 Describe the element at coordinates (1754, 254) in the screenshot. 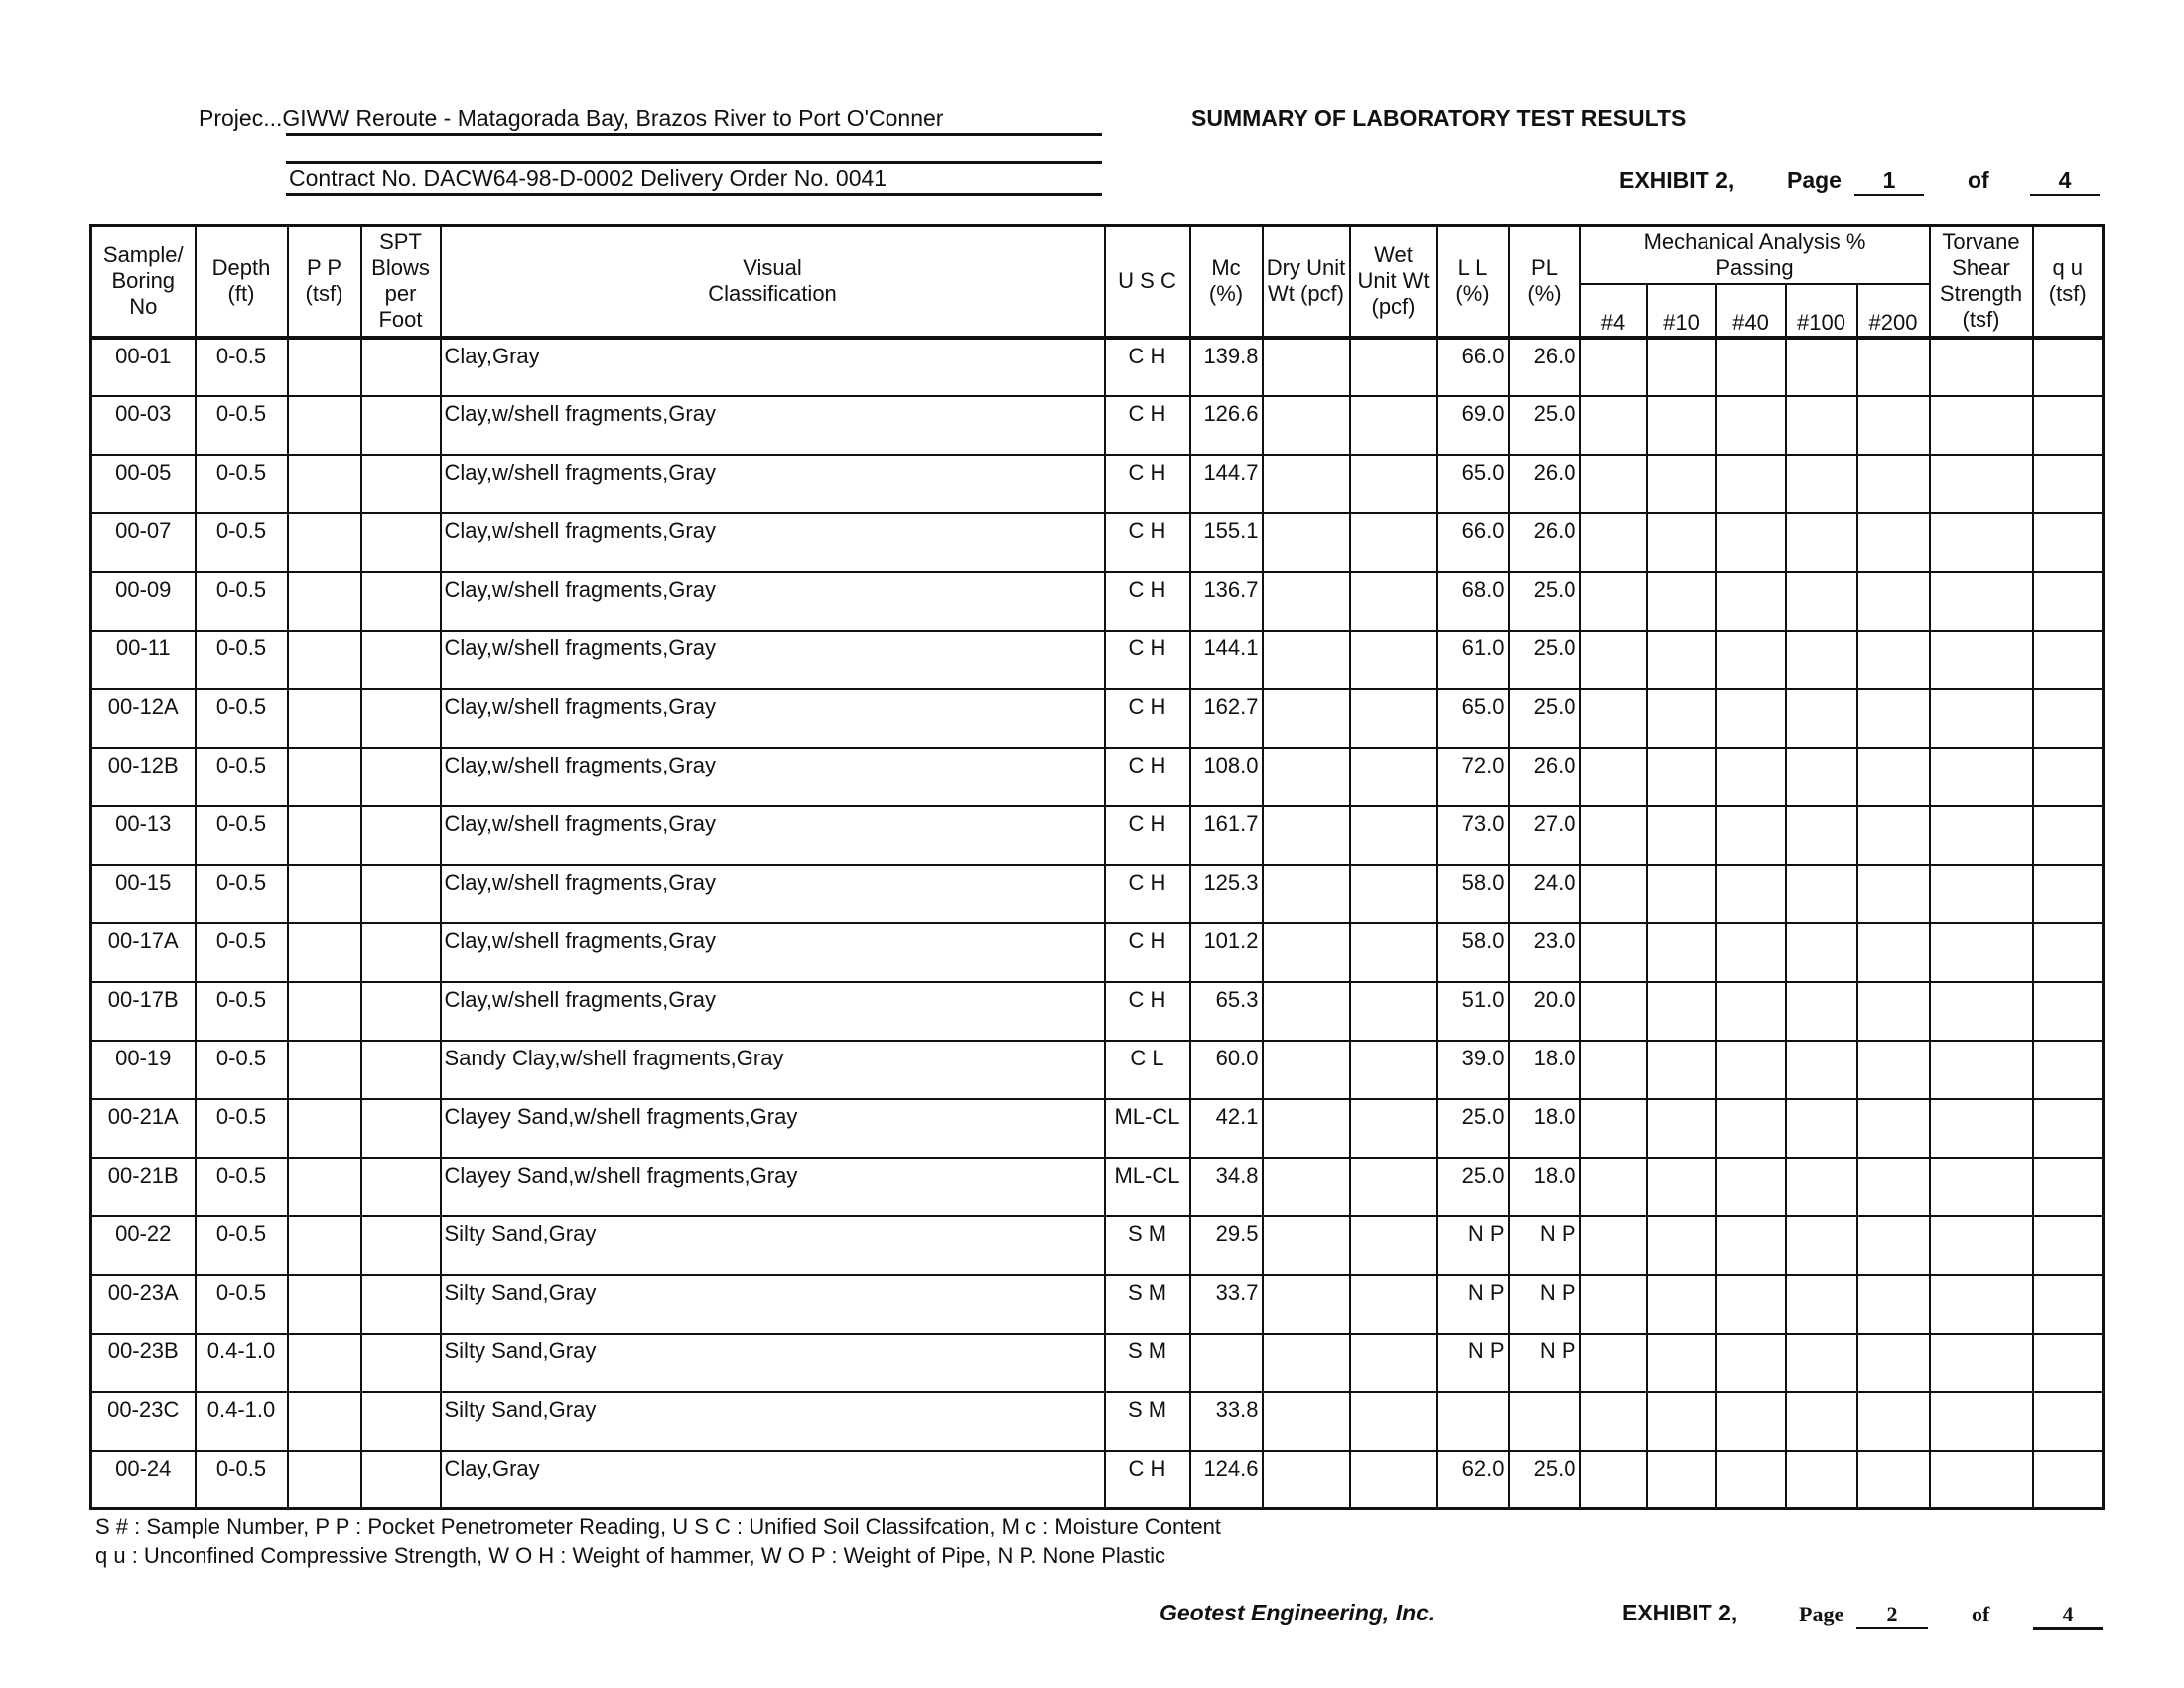

I see `col-mechanical-analysis: Mechanical Analysis % Passing` at that location.